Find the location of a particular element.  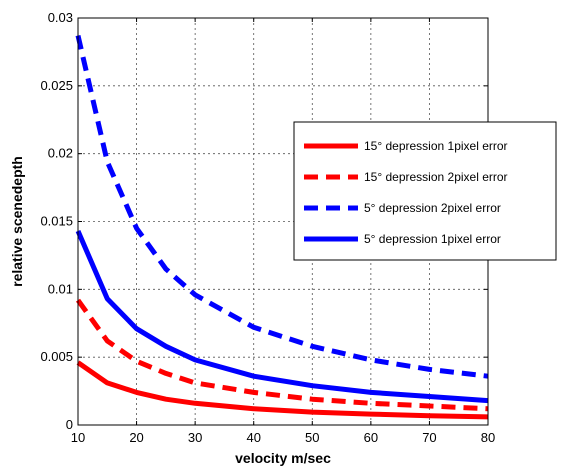

y-tick-label: 0.005 is located at coordinates (56, 356).